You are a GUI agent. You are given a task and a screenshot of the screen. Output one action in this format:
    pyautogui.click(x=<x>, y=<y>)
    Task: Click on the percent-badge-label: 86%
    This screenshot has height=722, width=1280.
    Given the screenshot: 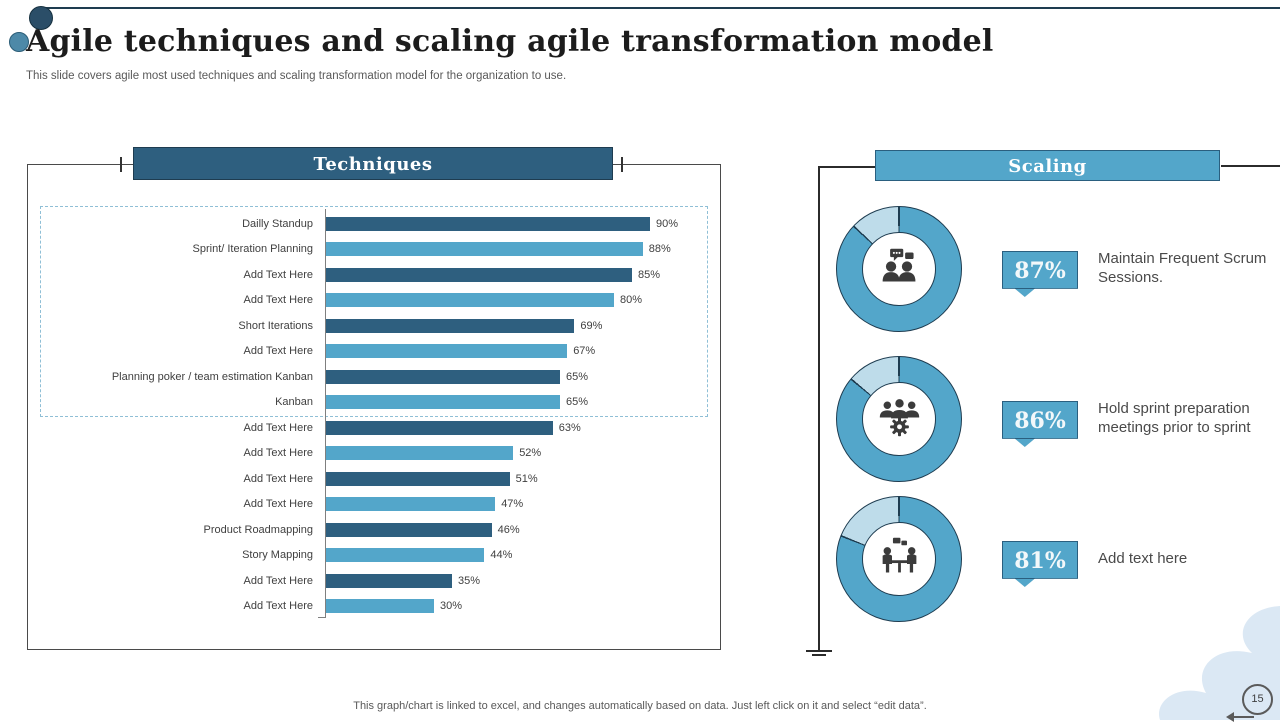 What is the action you would take?
    pyautogui.click(x=1040, y=420)
    